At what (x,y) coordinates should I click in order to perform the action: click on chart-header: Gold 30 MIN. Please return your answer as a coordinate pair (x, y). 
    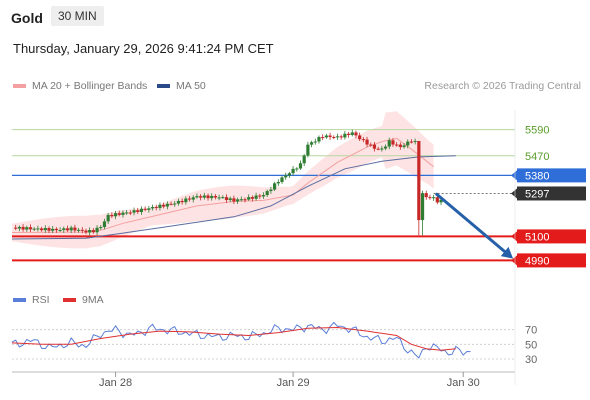
    Looking at the image, I should click on (295, 18).